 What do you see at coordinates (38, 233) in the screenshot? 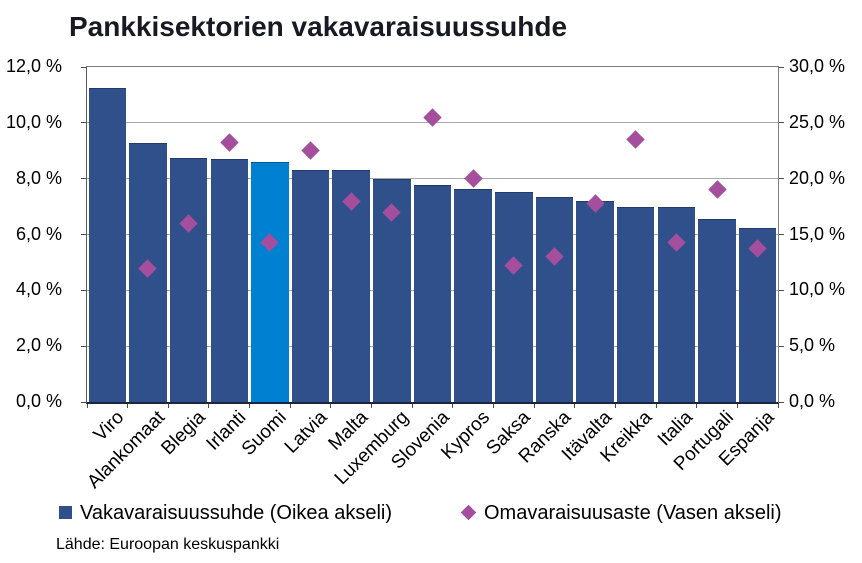
I see `left-axis-tick-label: 6,0 %` at bounding box center [38, 233].